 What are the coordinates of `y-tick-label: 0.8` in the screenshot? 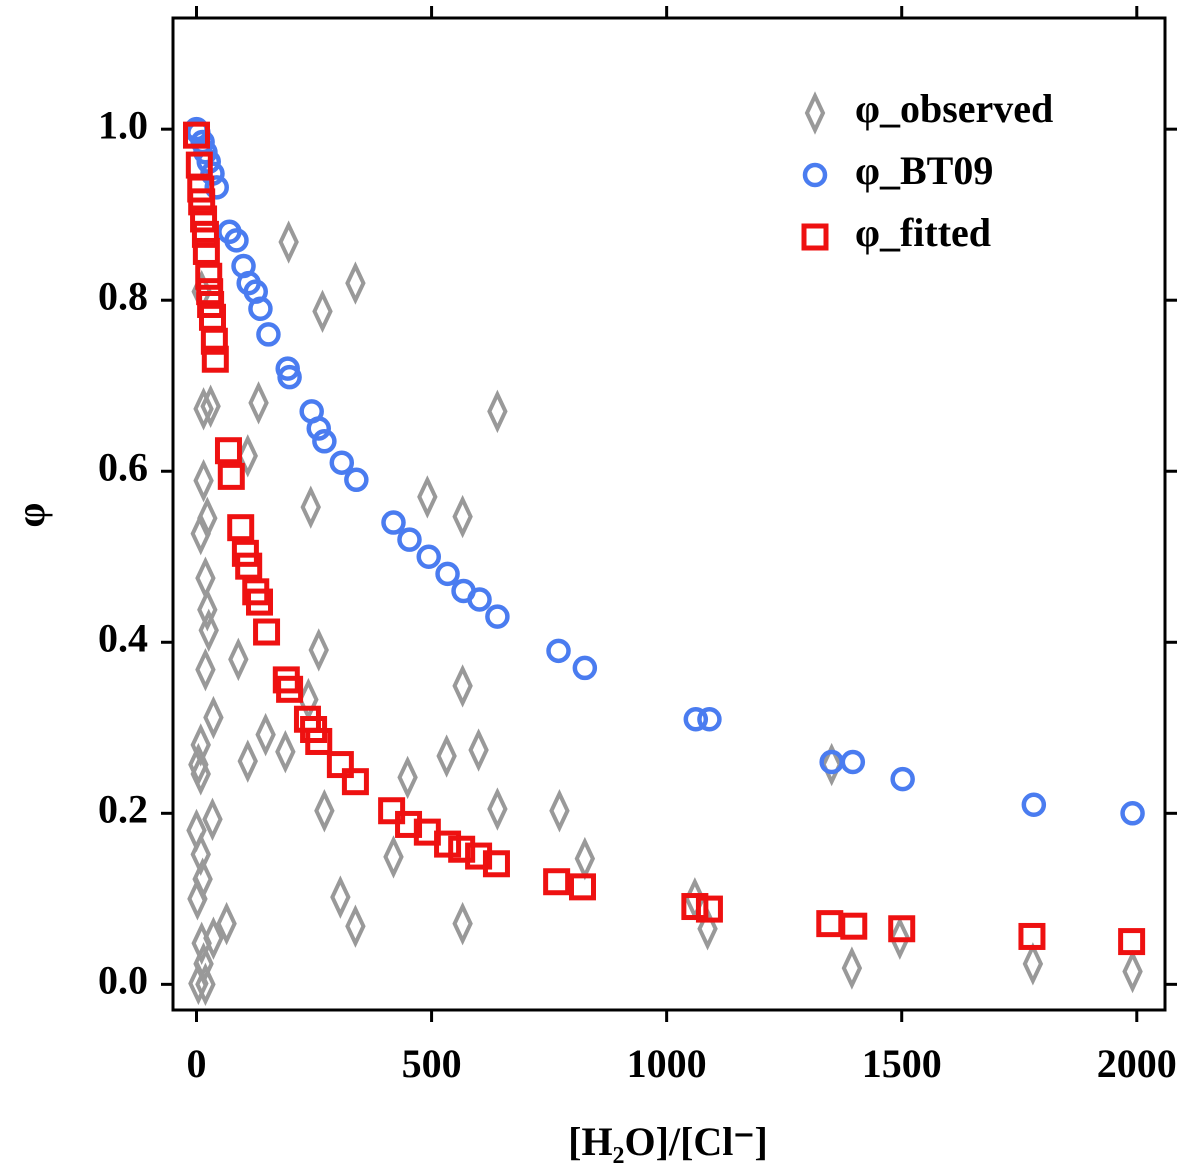 It's located at (123, 295).